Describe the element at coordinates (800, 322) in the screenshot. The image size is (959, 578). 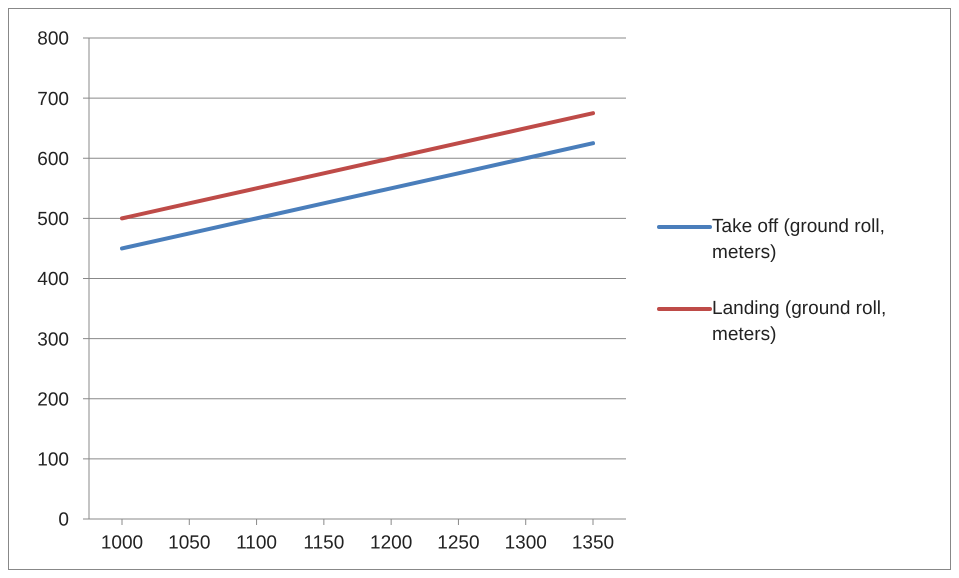
I see `legend-label: Landing (ground roll, meters)` at that location.